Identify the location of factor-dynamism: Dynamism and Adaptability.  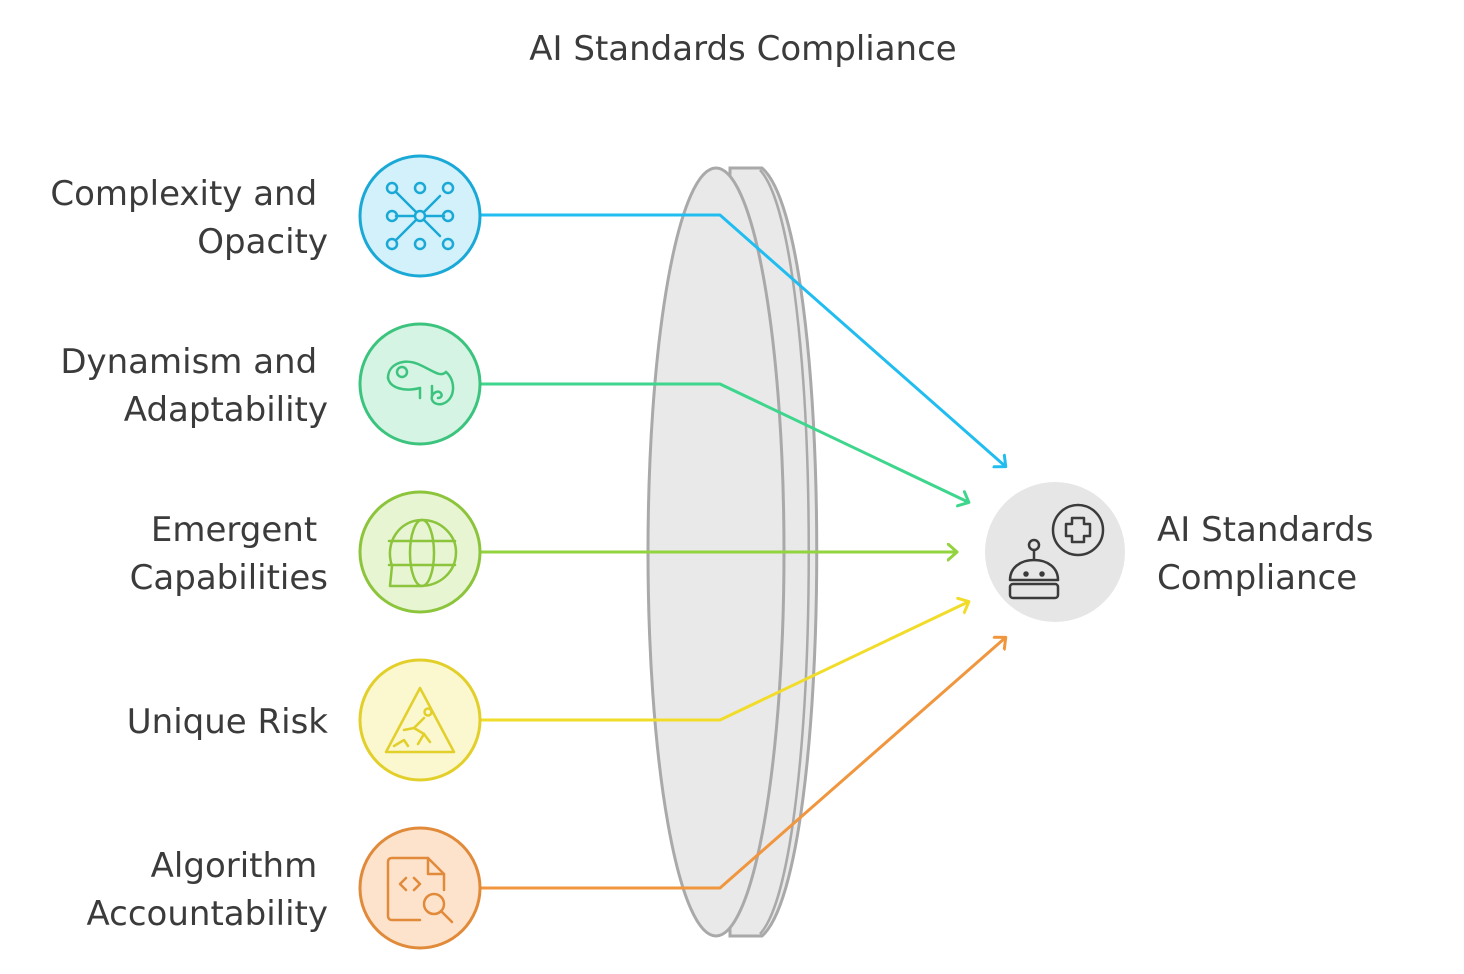
(271, 384).